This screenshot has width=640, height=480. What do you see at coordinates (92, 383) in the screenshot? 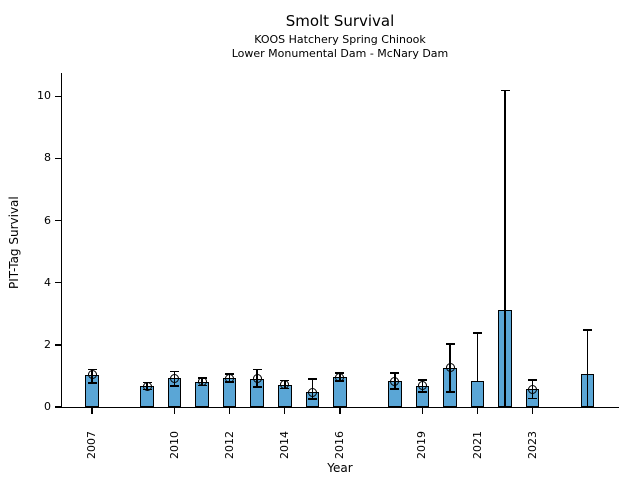
I see `error-cap-low-2007` at bounding box center [92, 383].